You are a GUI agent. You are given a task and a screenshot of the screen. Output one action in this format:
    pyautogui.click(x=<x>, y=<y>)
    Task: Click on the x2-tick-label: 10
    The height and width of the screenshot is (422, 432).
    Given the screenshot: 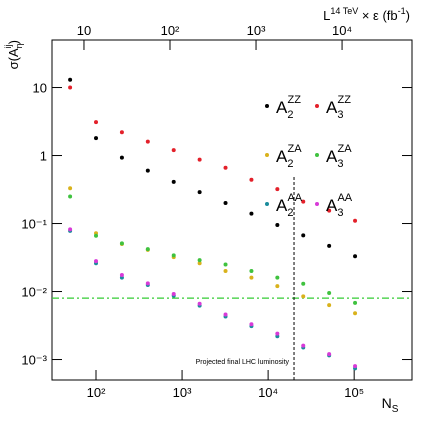 What is the action you would take?
    pyautogui.click(x=84, y=30)
    